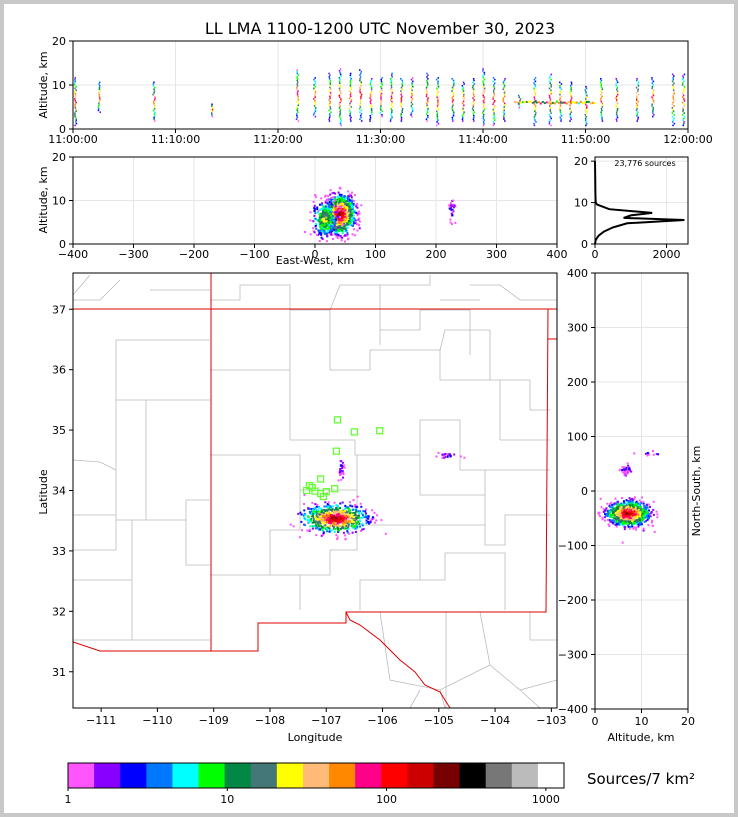  Describe the element at coordinates (315, 737) in the screenshot. I see `plan-view-xlabel: Longitude` at that location.